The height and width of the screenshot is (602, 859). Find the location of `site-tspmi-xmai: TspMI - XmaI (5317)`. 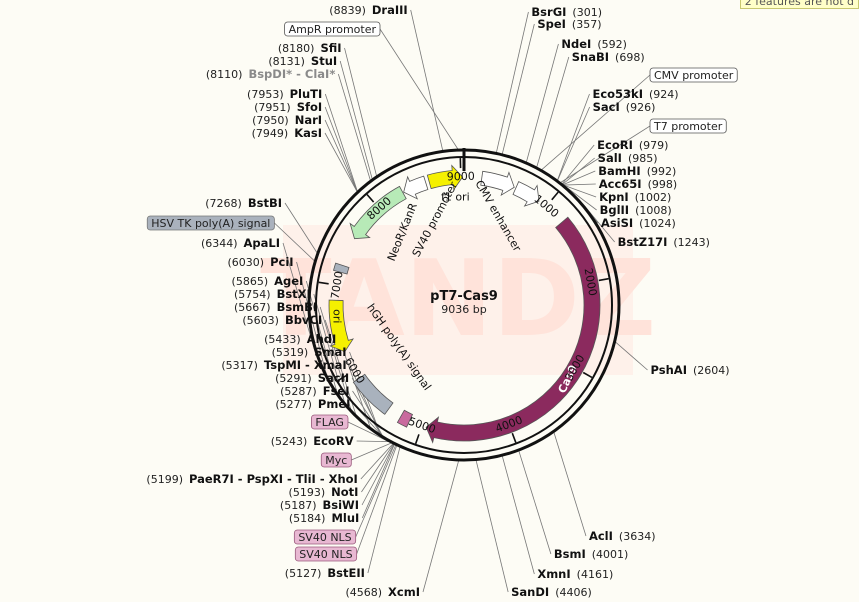

site-tspmi-xmai: TspMI - XmaI (5317) is located at coordinates (283, 365).